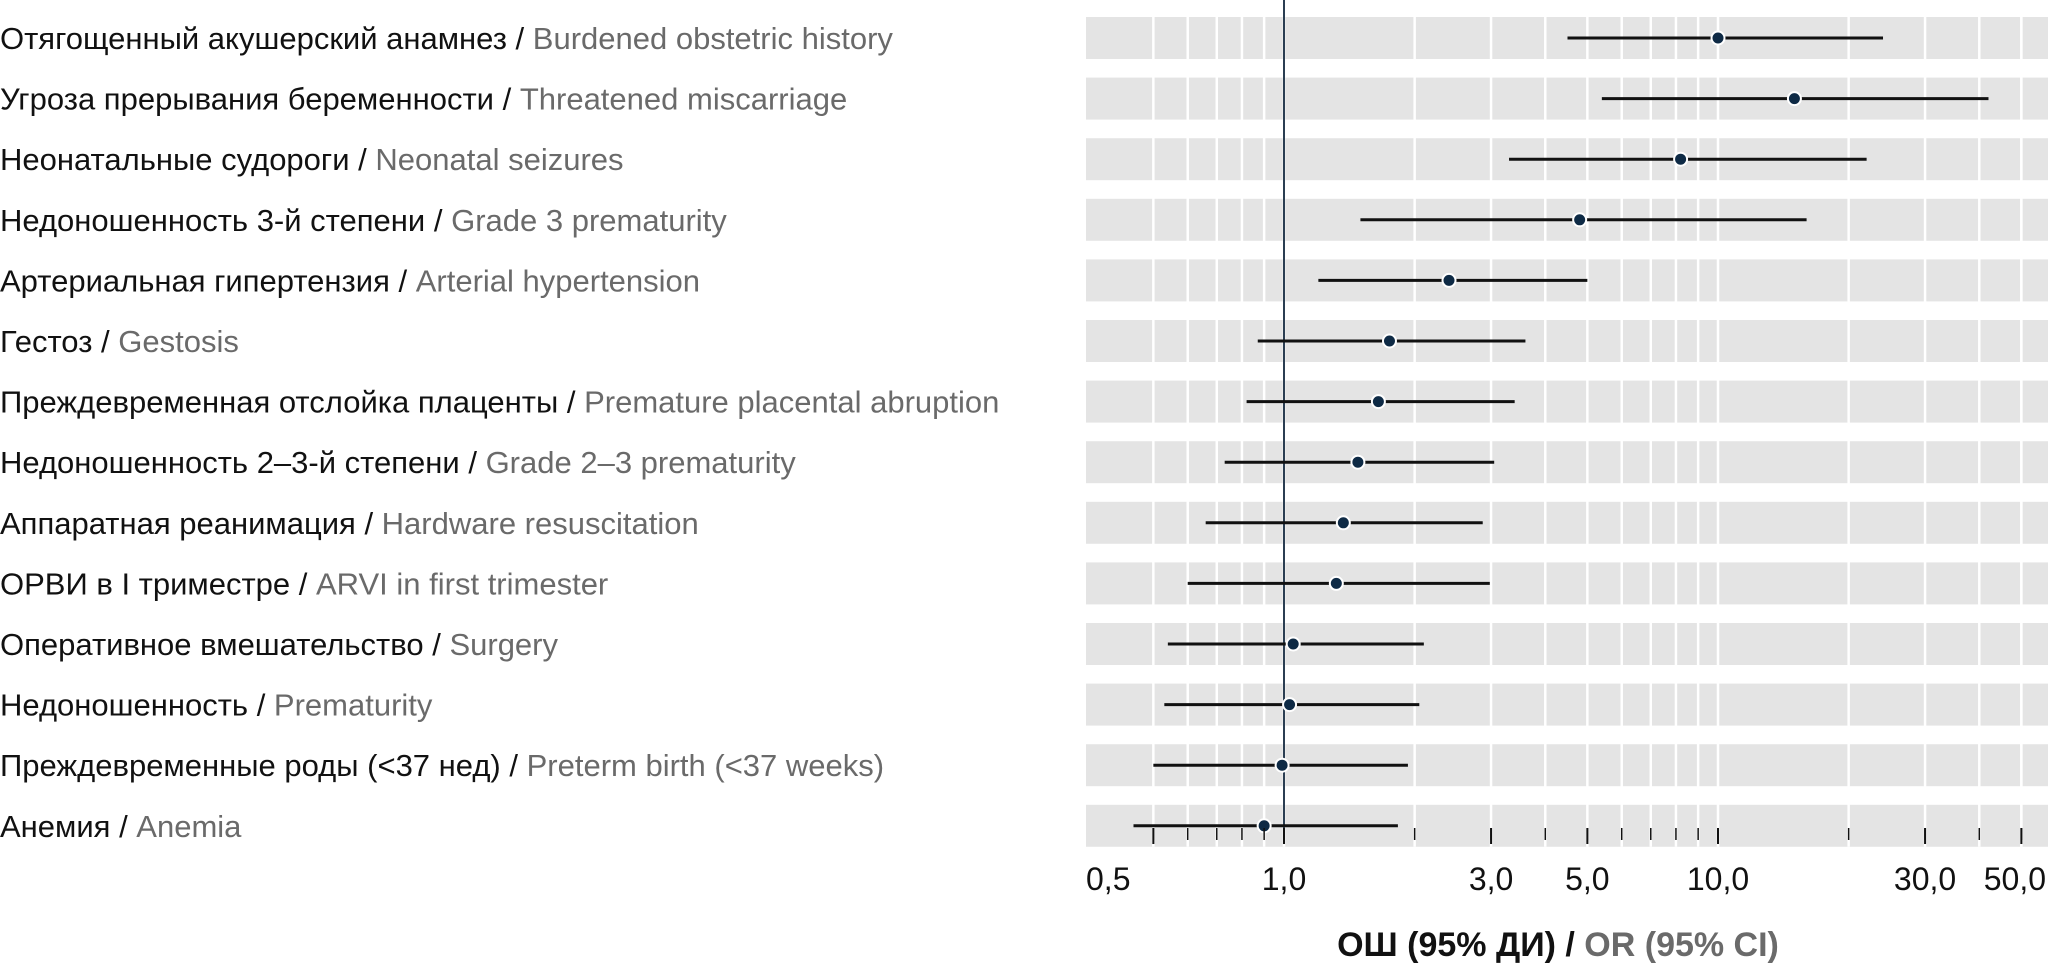 This screenshot has width=2048, height=967. Describe the element at coordinates (124, 705) in the screenshot. I see `row-label-ru: Недоношенность` at that location.